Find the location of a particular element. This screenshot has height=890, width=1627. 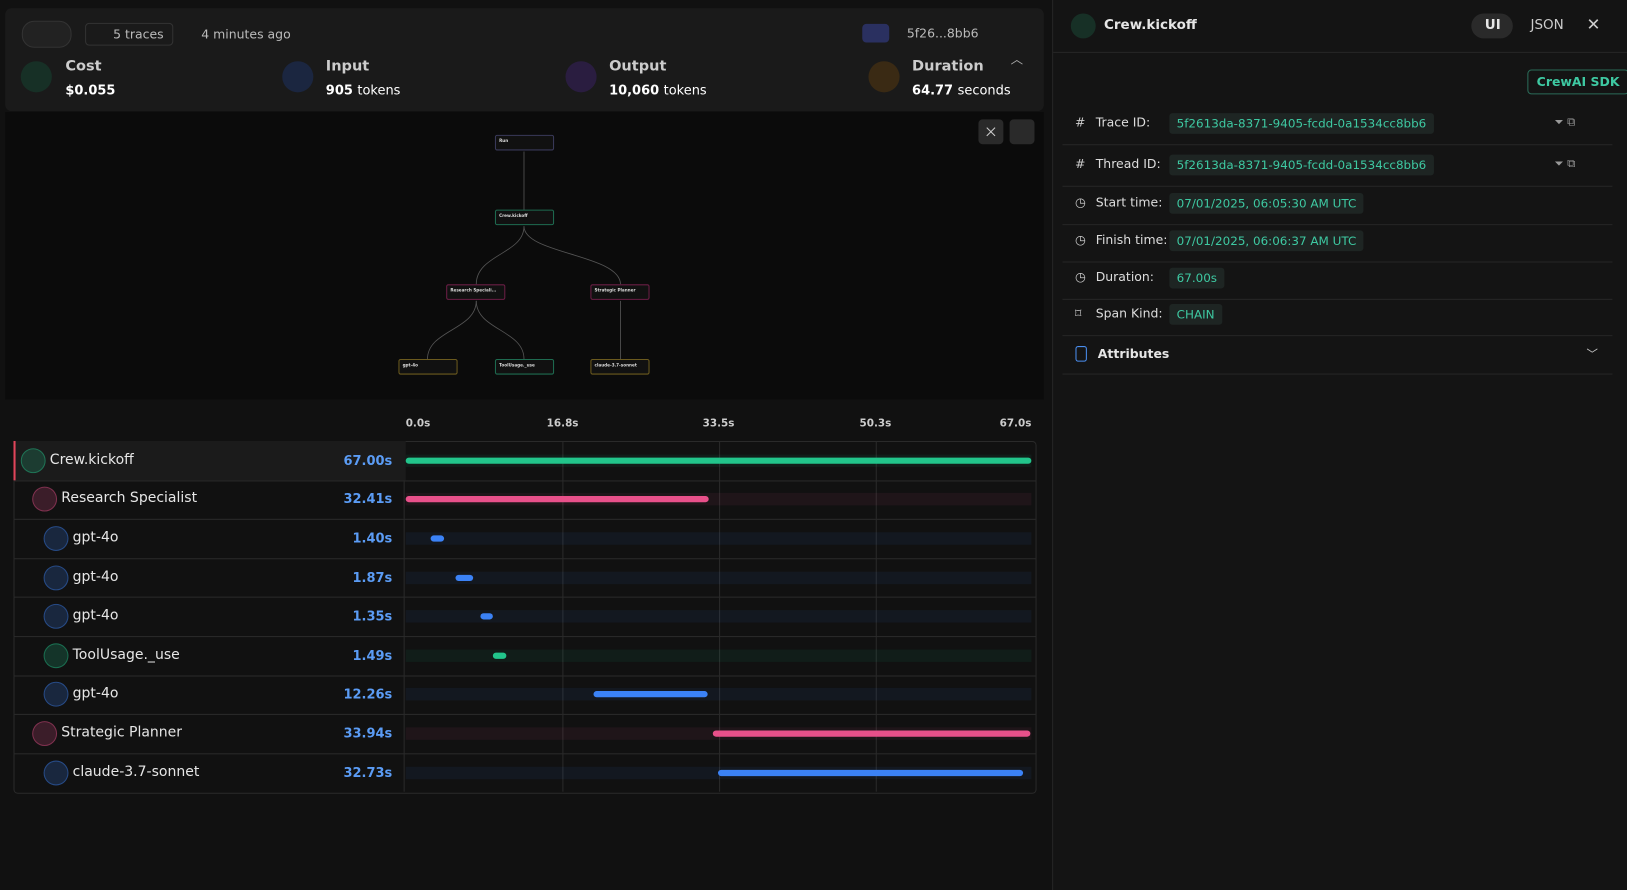

graph-node: gpt-4o is located at coordinates (427, 367).